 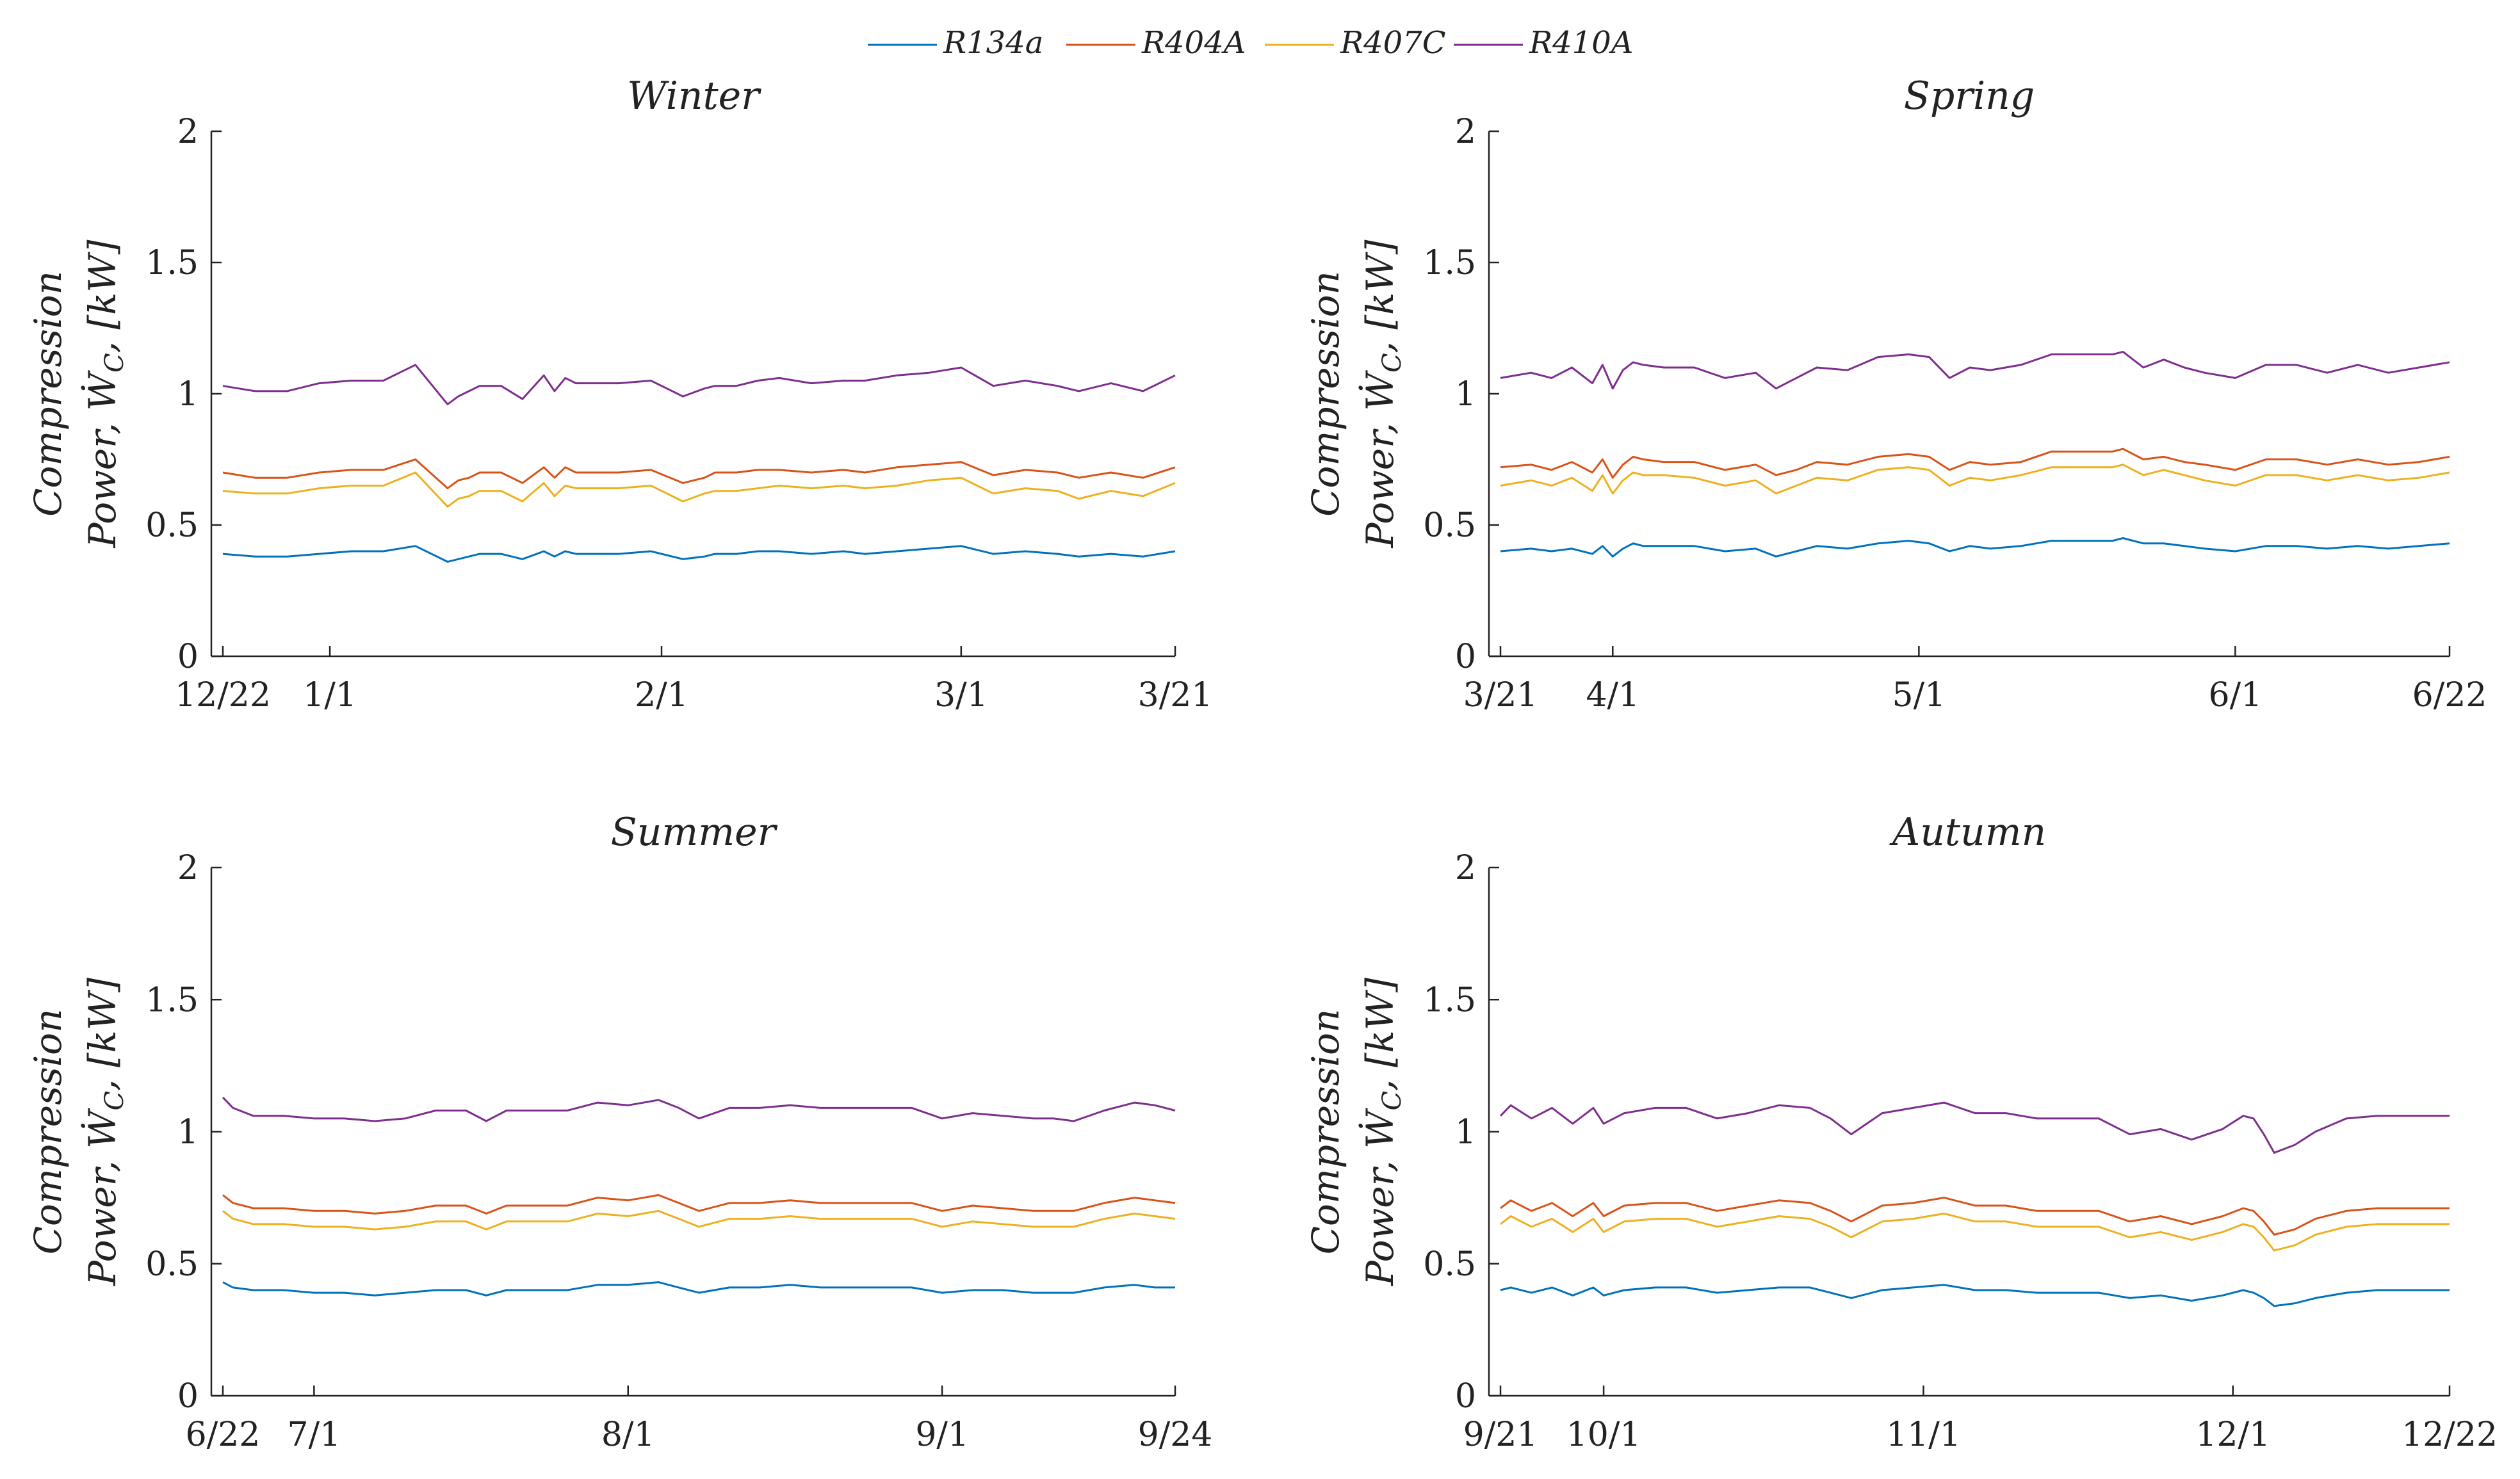 What do you see at coordinates (1193, 43) in the screenshot?
I see `legend-label-r404a: R404A` at bounding box center [1193, 43].